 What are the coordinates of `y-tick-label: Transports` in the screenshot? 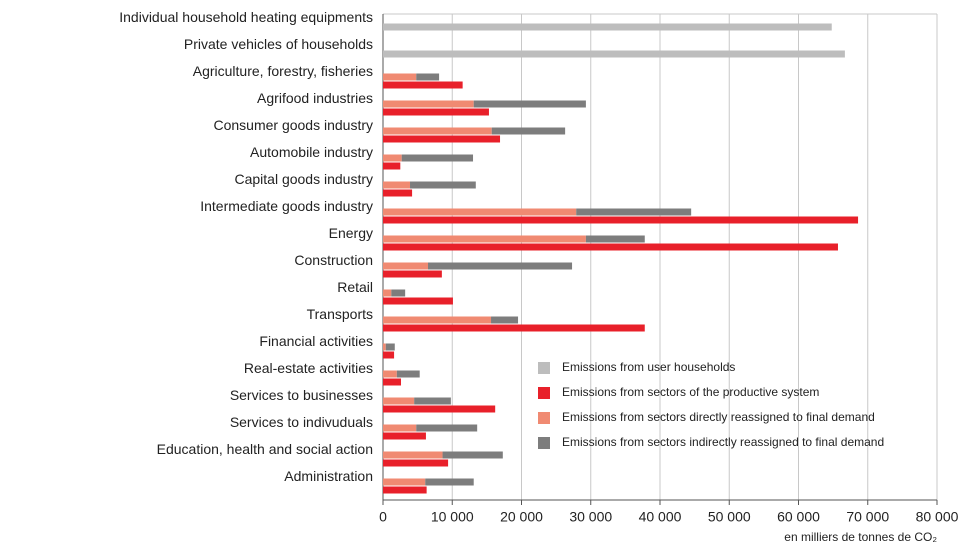 It's located at (340, 314).